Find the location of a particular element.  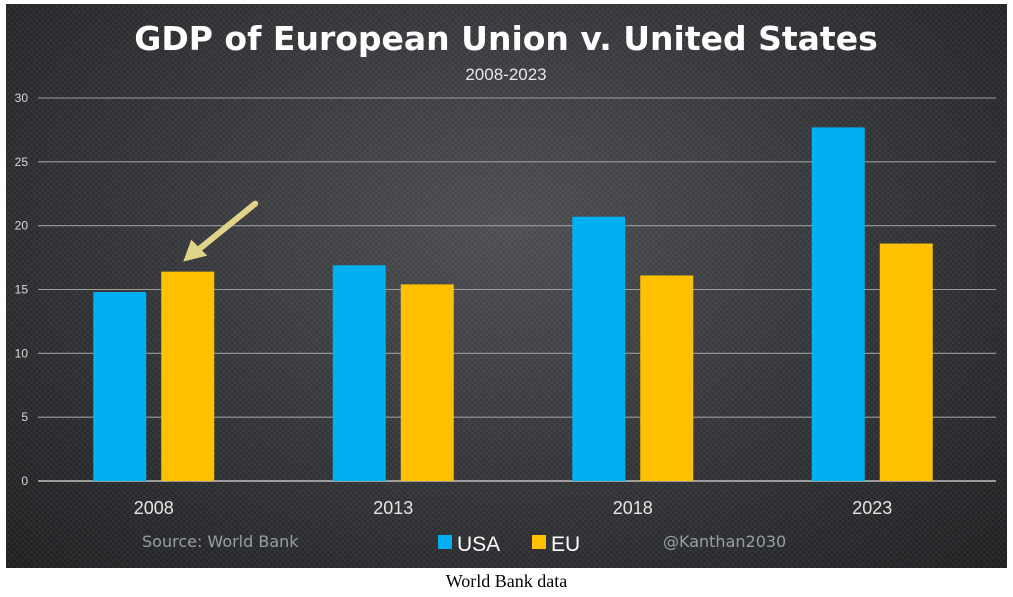

chart-subtitle: 2008-2023 is located at coordinates (505, 74).